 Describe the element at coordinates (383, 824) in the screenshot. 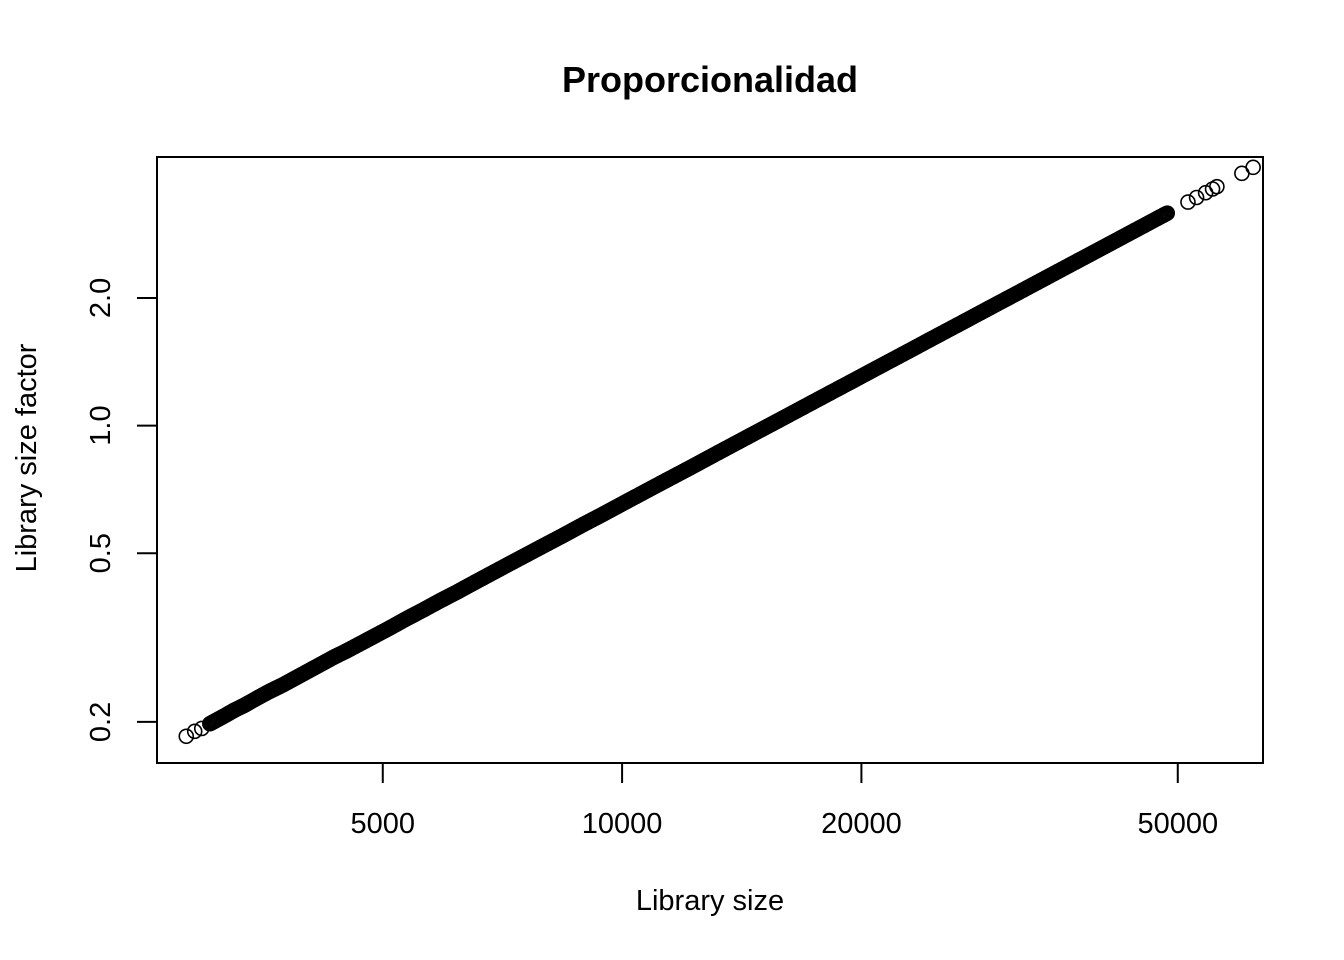

I see `x-tick-label: 5000` at that location.